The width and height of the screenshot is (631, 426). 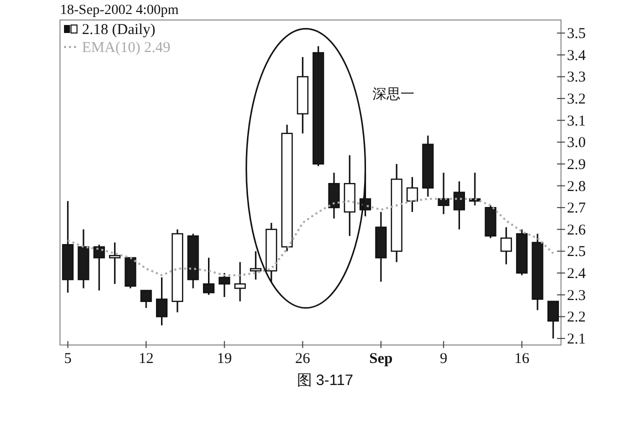 What do you see at coordinates (576, 100) in the screenshot?
I see `y-tick-label: 3.2` at bounding box center [576, 100].